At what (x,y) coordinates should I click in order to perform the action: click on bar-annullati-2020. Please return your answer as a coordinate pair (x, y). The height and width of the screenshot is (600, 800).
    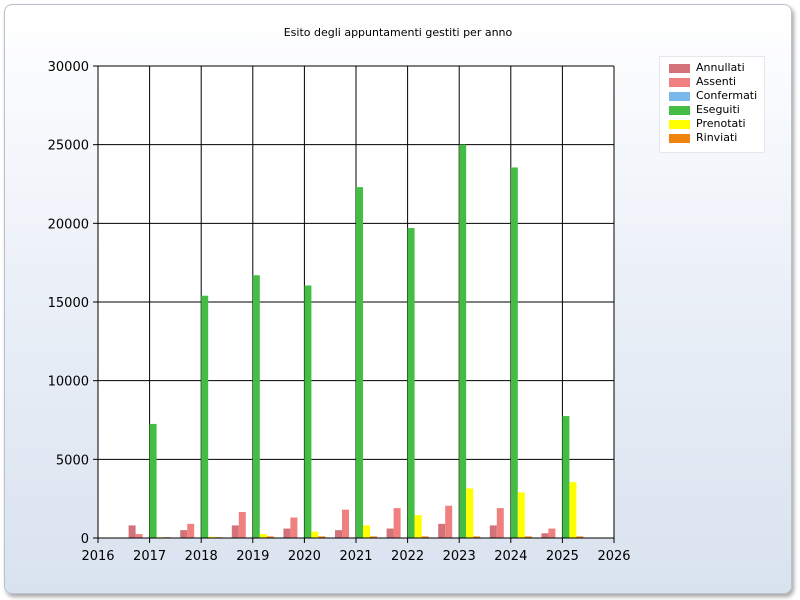
    Looking at the image, I should click on (287, 533).